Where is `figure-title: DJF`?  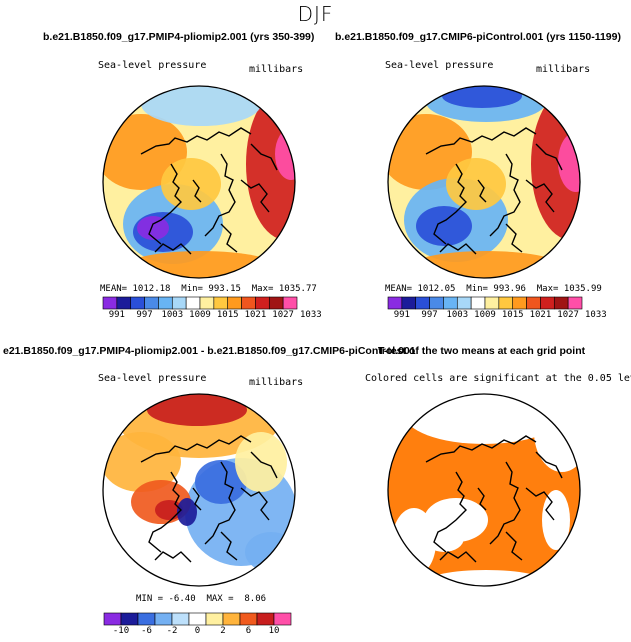
figure-title: DJF is located at coordinates (315, 14).